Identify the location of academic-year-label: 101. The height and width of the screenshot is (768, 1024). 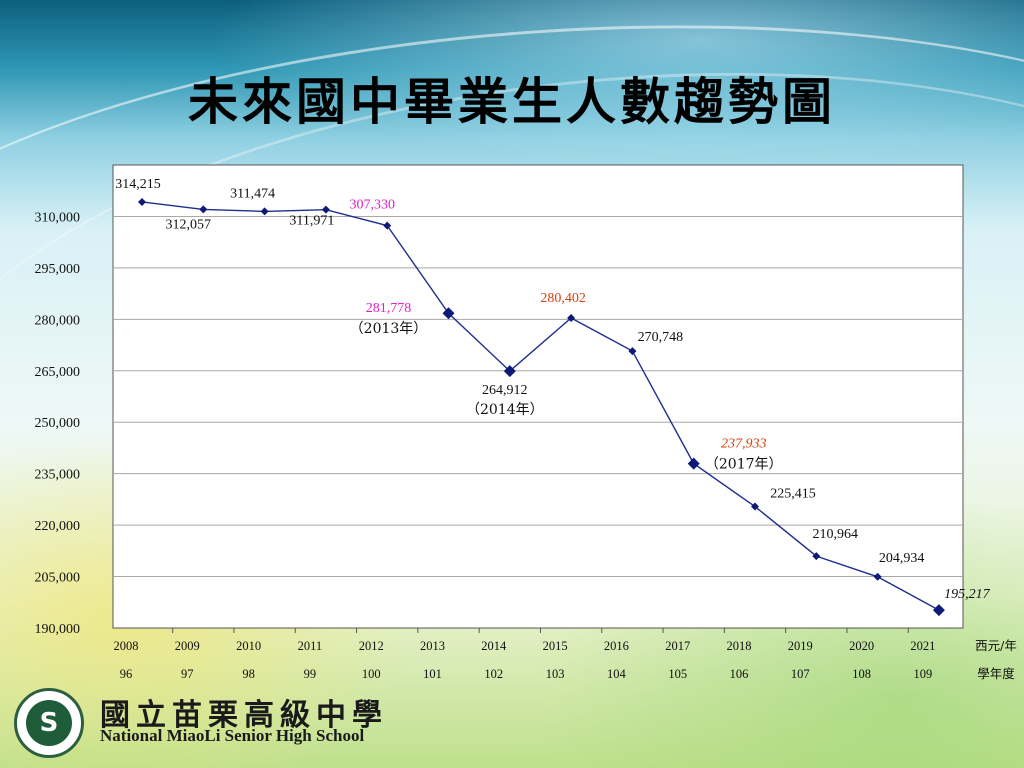
(432, 674).